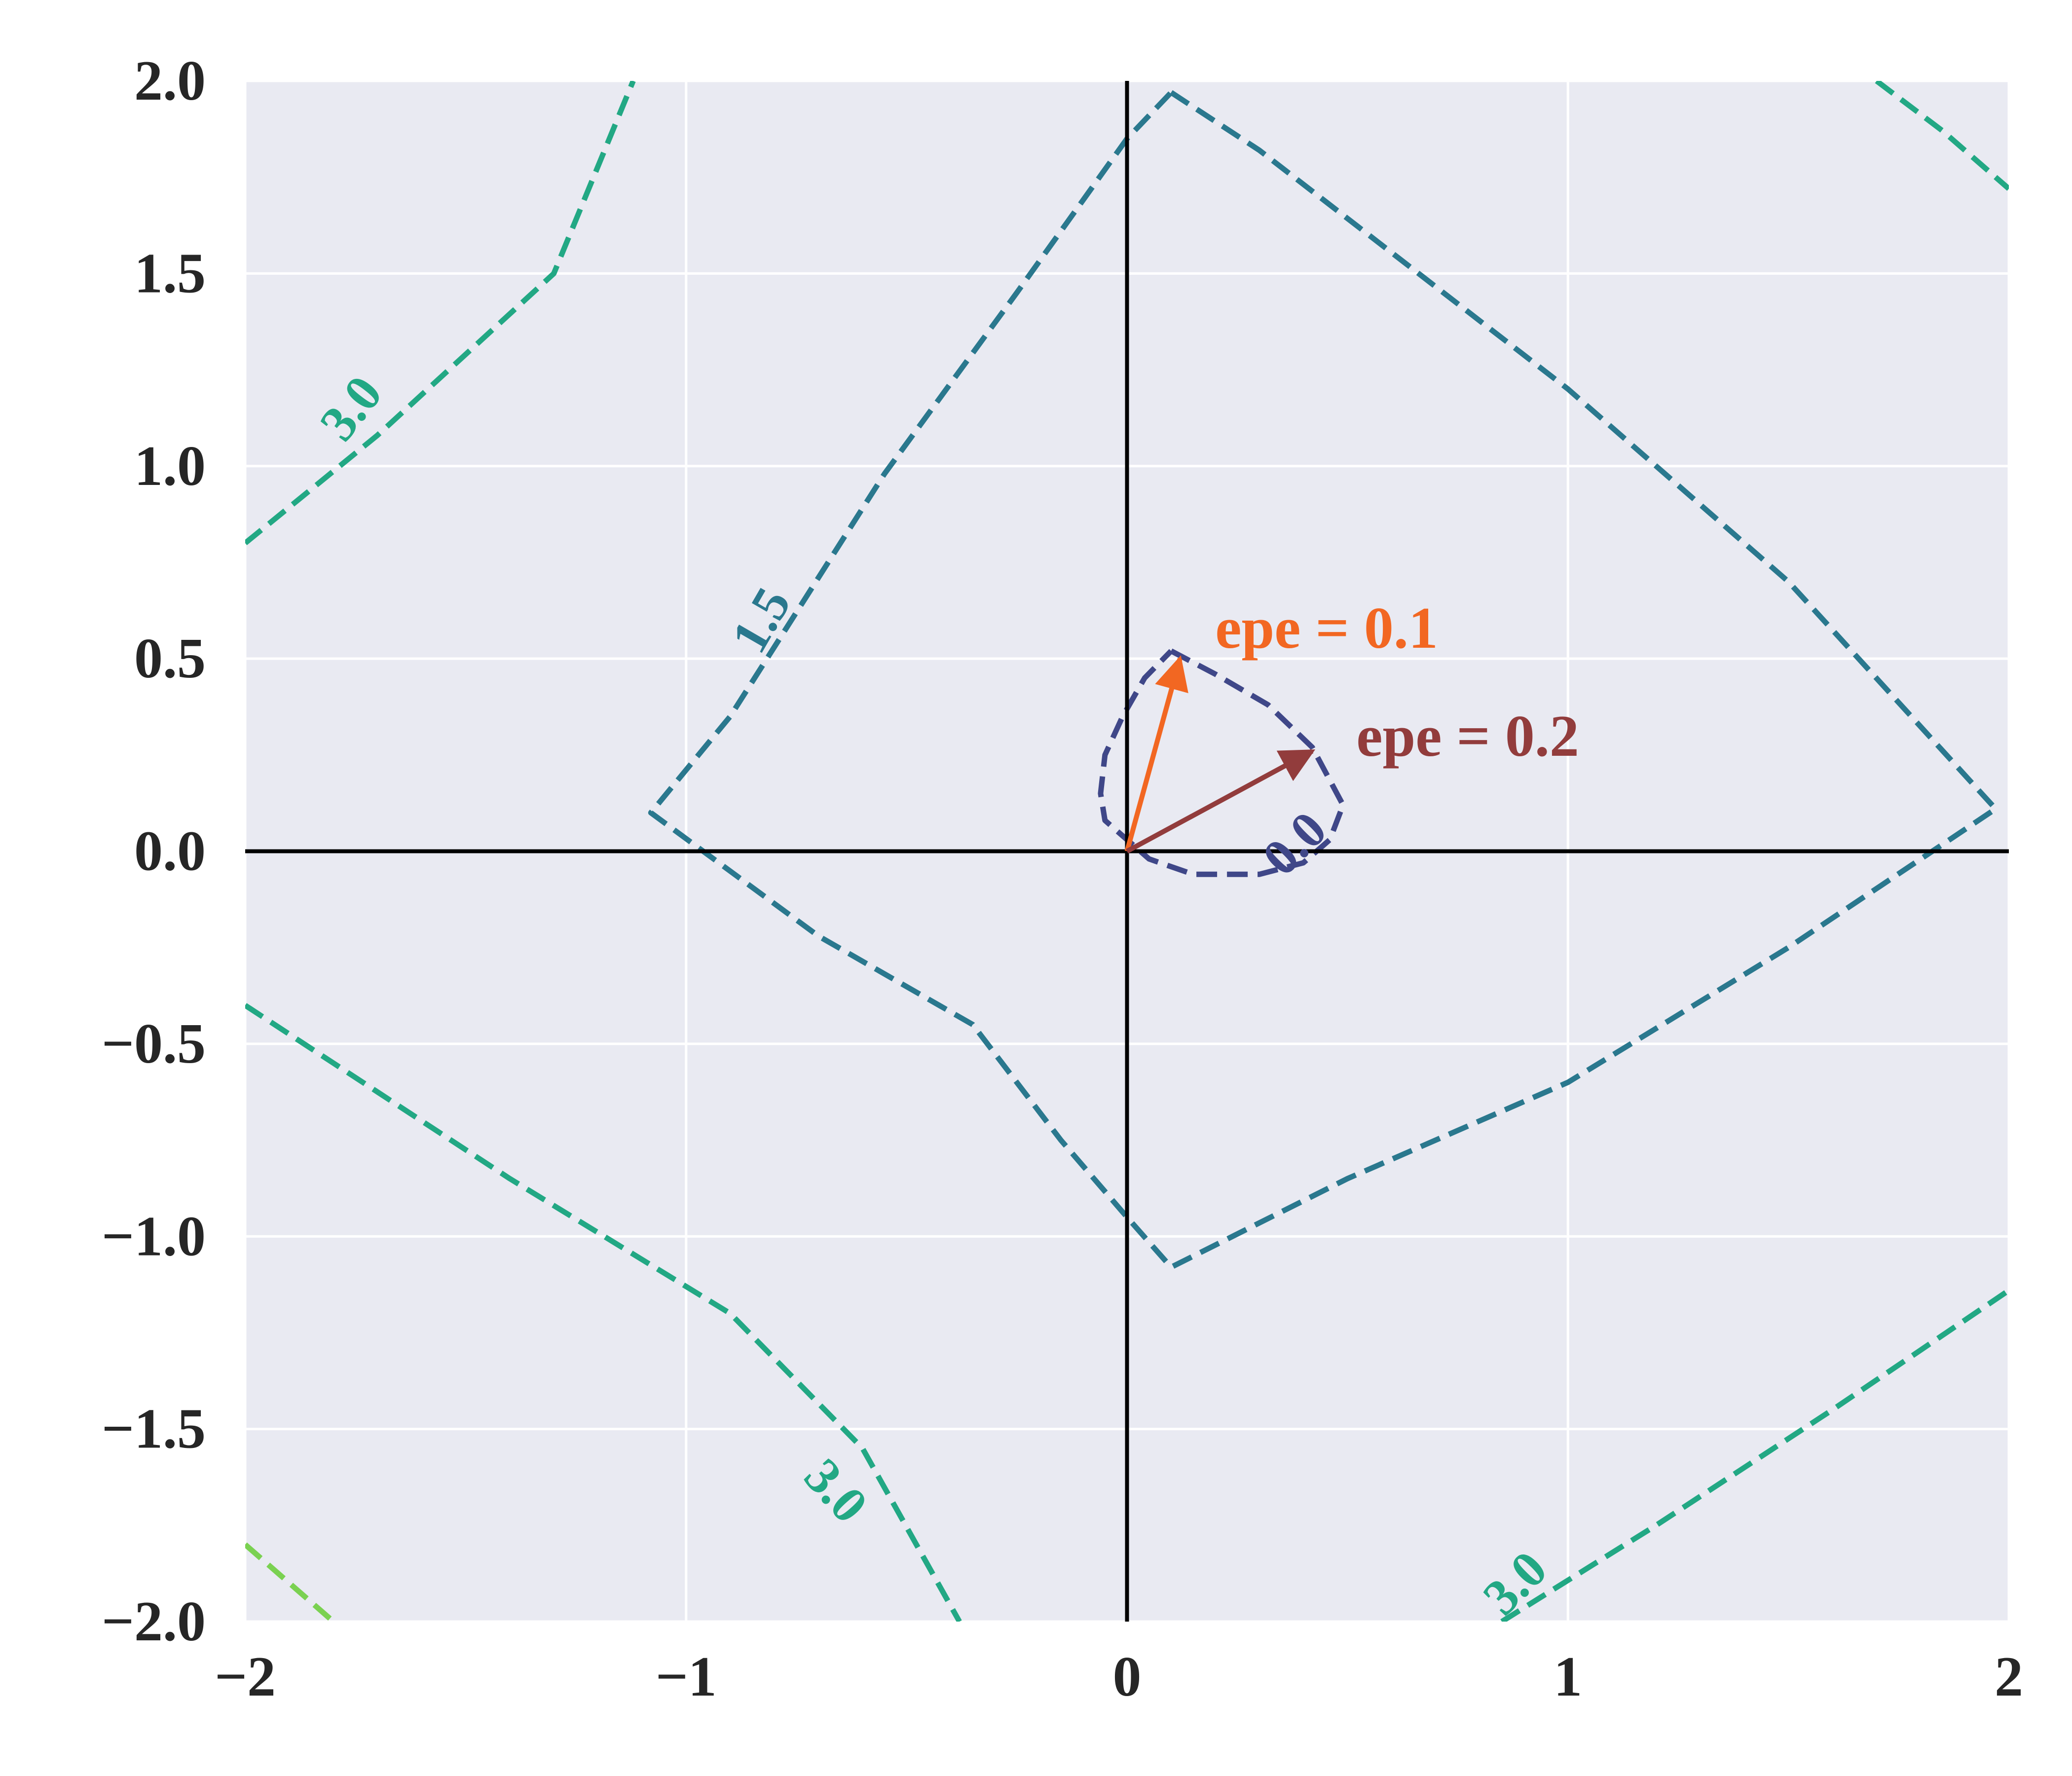  What do you see at coordinates (246, 1677) in the screenshot?
I see `x-tick-label: −2` at bounding box center [246, 1677].